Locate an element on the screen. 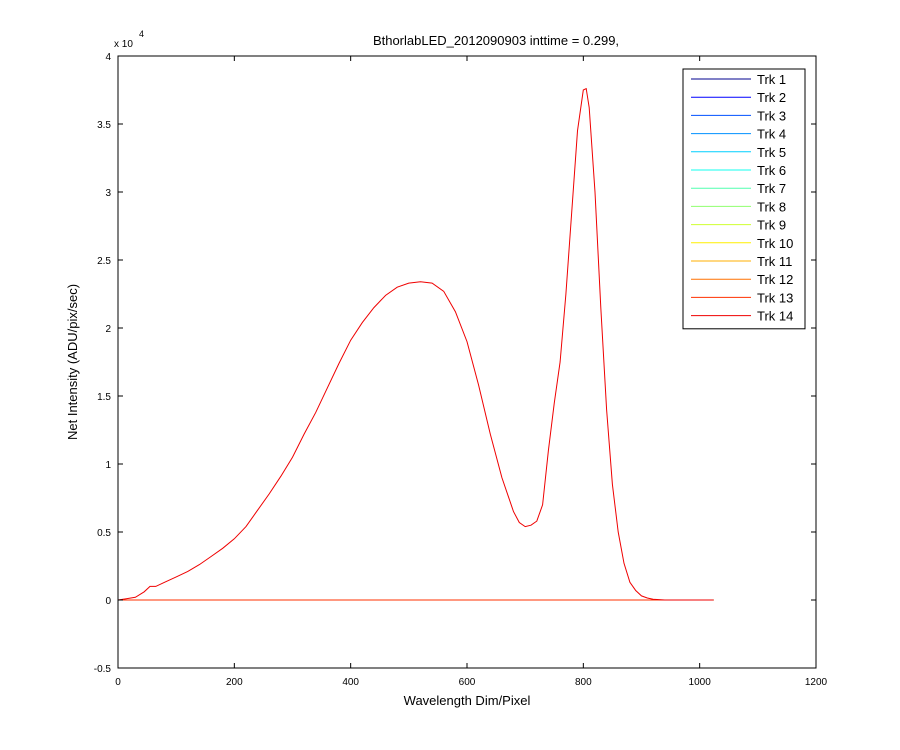 This screenshot has height=750, width=900. chart-title: BthorlabLED_2012090903 inttime = 0.299, is located at coordinates (496, 40).